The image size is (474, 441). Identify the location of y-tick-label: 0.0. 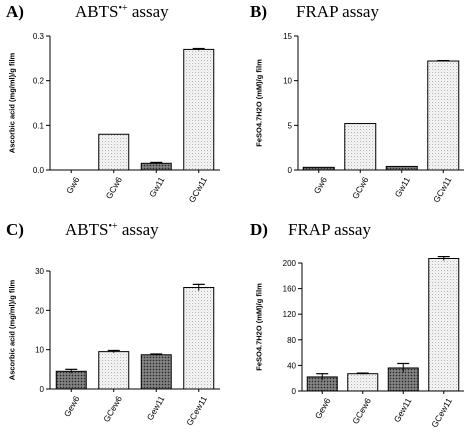
(39, 170).